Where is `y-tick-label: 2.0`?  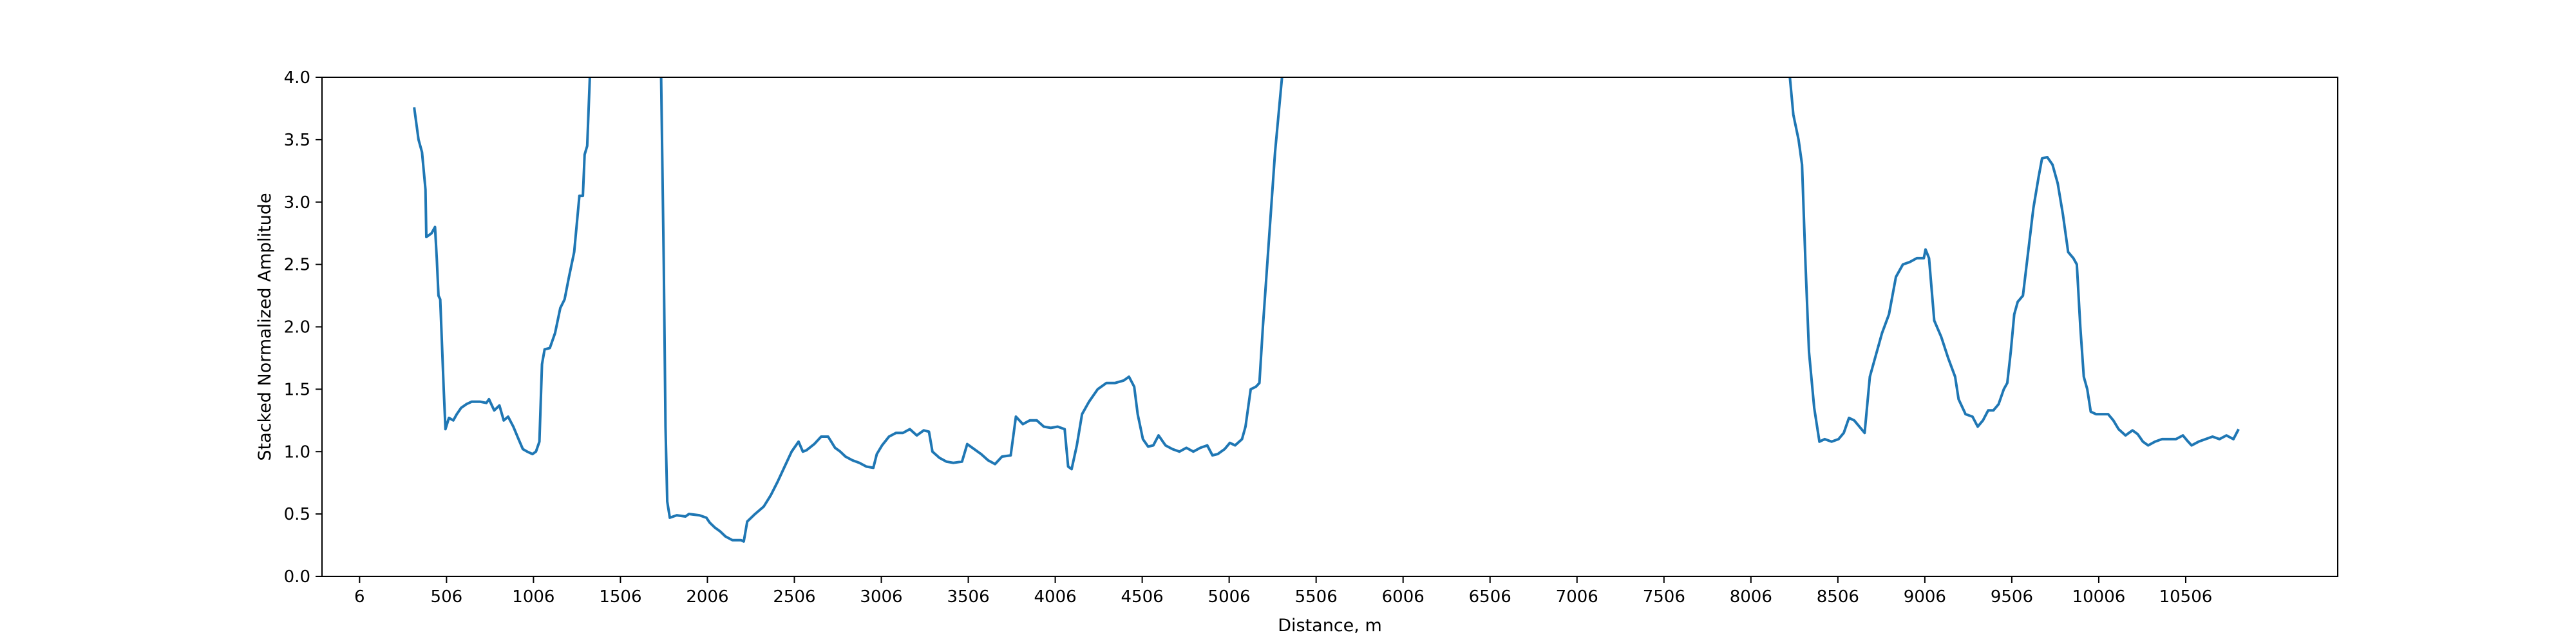
y-tick-label: 2.0 is located at coordinates (297, 327).